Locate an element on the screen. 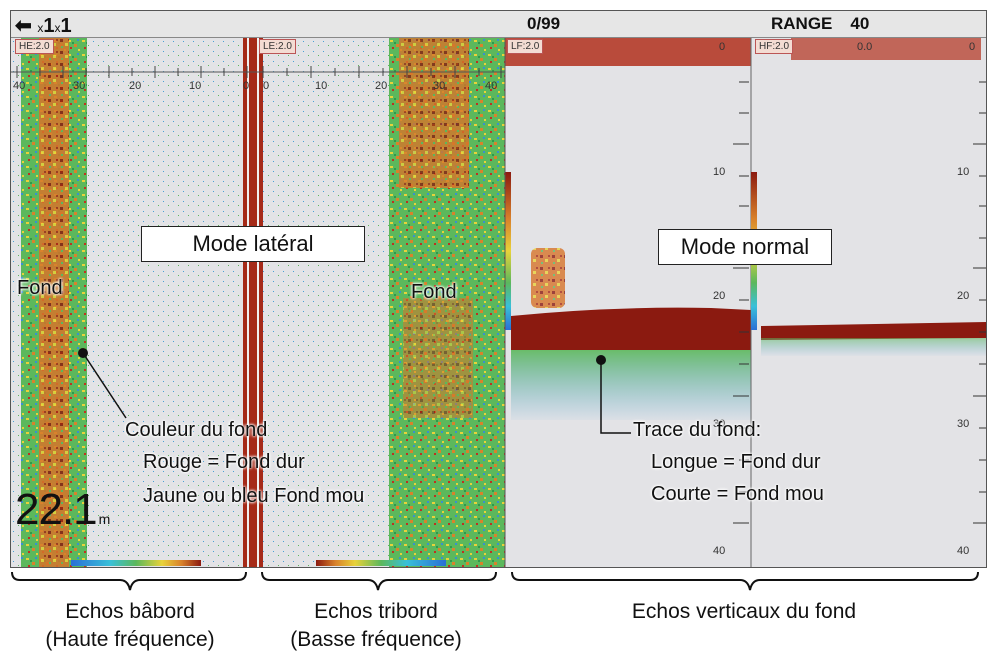 The image size is (987, 661). port-panel-tag: HE:2.0 is located at coordinates (34, 46).